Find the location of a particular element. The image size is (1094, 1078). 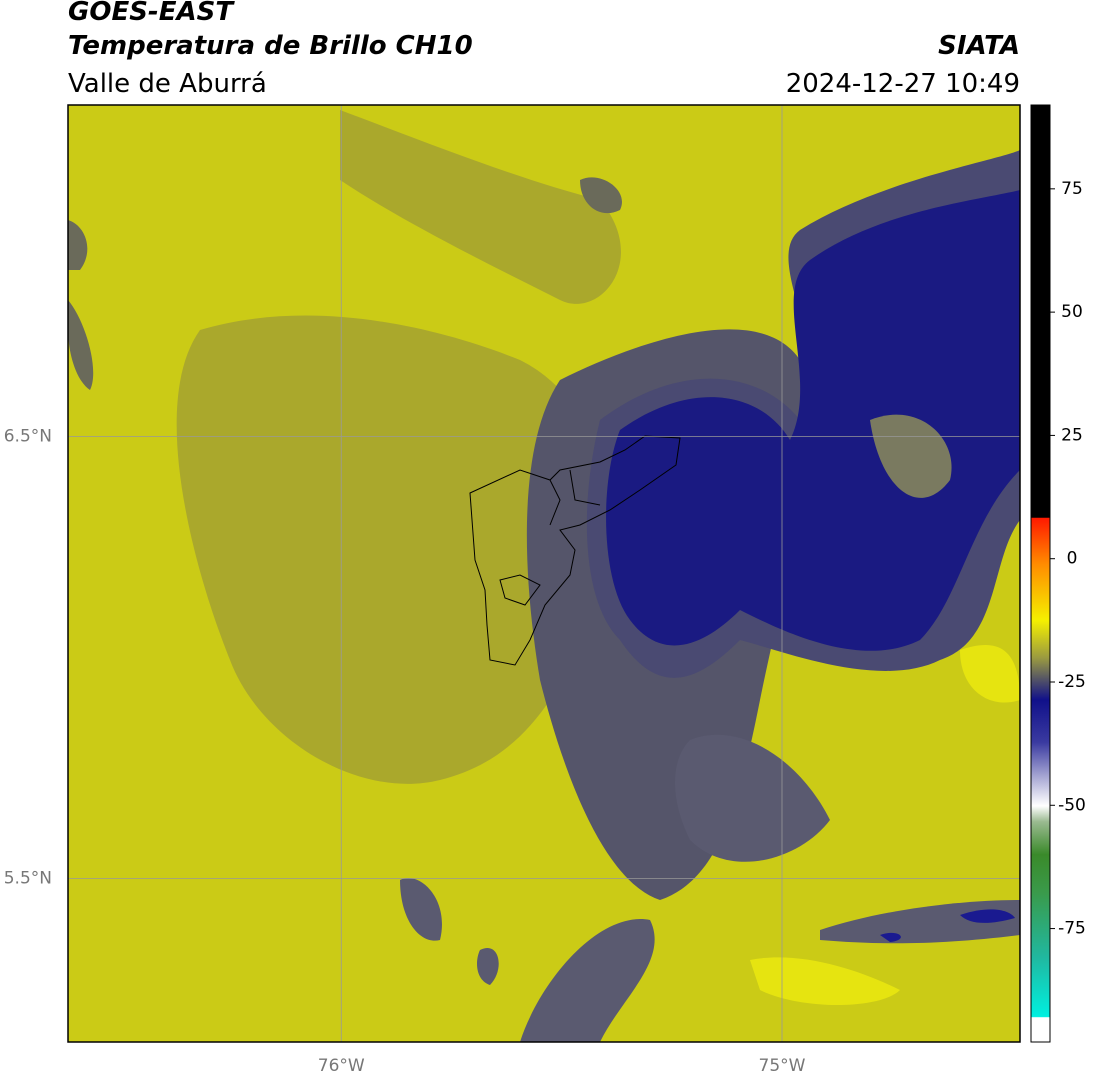

y-tick-label: 6.5°N is located at coordinates (28, 436).